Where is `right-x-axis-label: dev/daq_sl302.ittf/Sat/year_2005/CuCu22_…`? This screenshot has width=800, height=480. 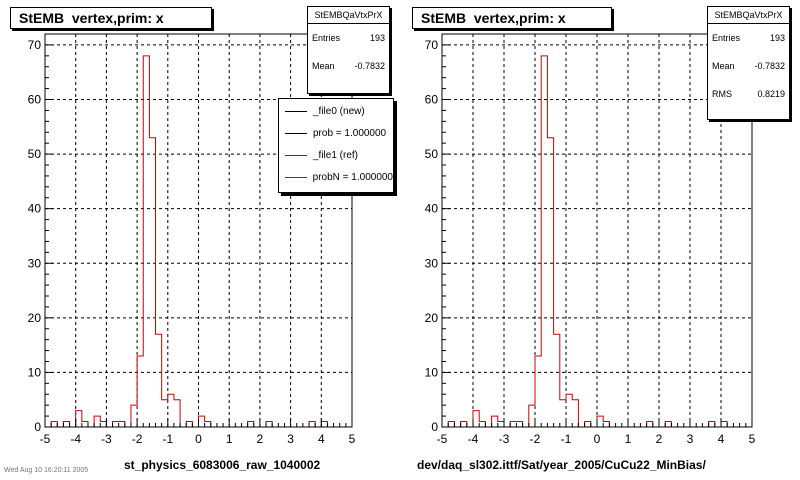 right-x-axis-label: dev/daq_sl302.ittf/Sat/year_2005/CuCu22_… is located at coordinates (561, 465).